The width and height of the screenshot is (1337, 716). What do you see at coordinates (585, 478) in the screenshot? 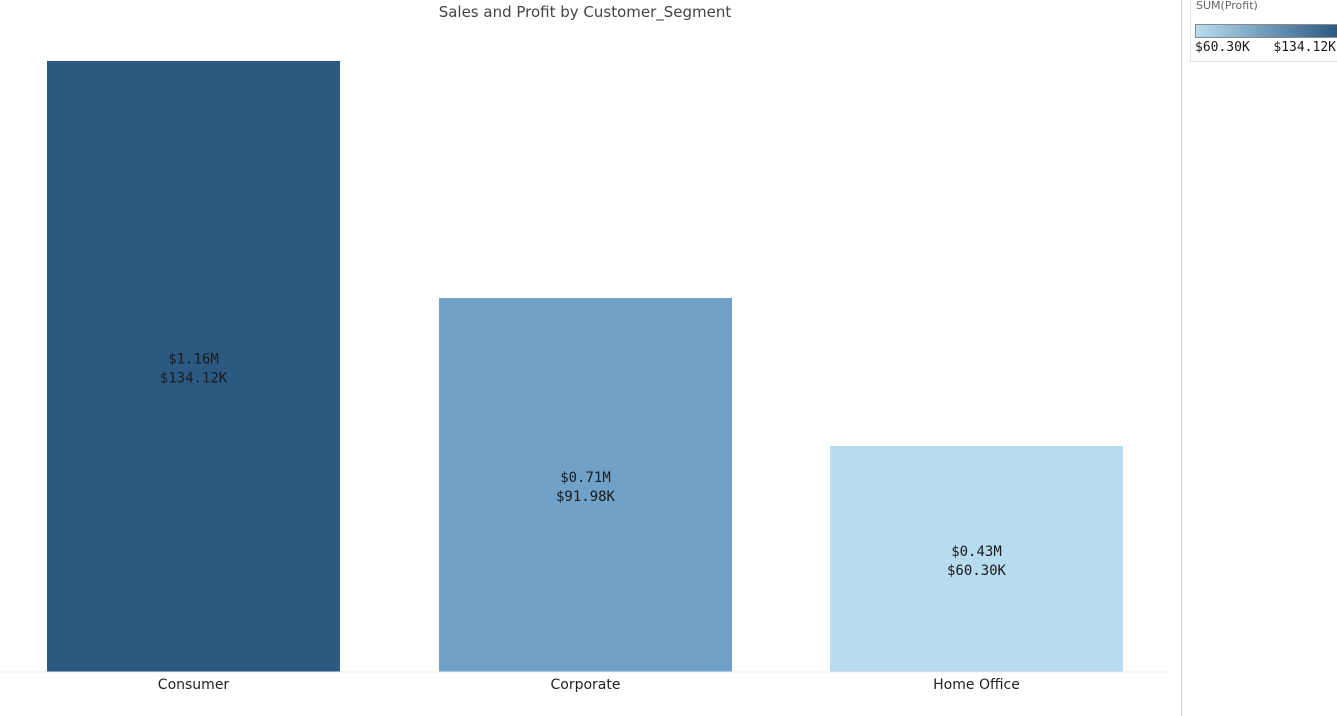
I see `bar-sales-label: $0.71M` at bounding box center [585, 478].